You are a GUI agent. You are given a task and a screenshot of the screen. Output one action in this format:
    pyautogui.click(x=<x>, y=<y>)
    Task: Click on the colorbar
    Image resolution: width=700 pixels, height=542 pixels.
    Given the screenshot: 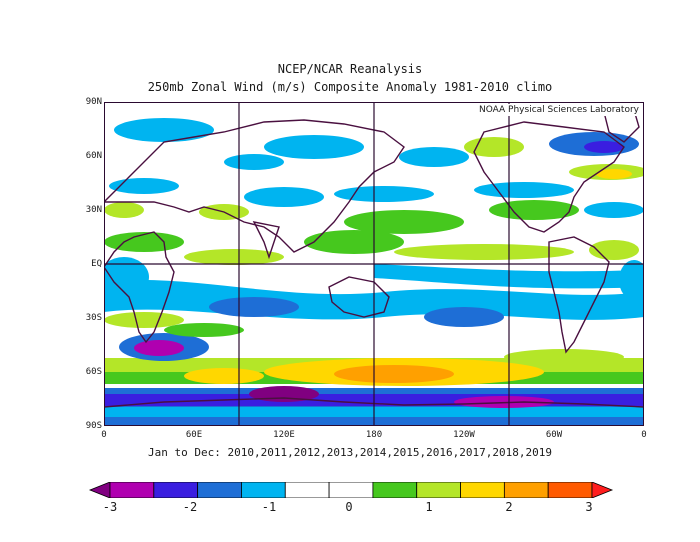 What is the action you would take?
    pyautogui.click(x=351, y=490)
    